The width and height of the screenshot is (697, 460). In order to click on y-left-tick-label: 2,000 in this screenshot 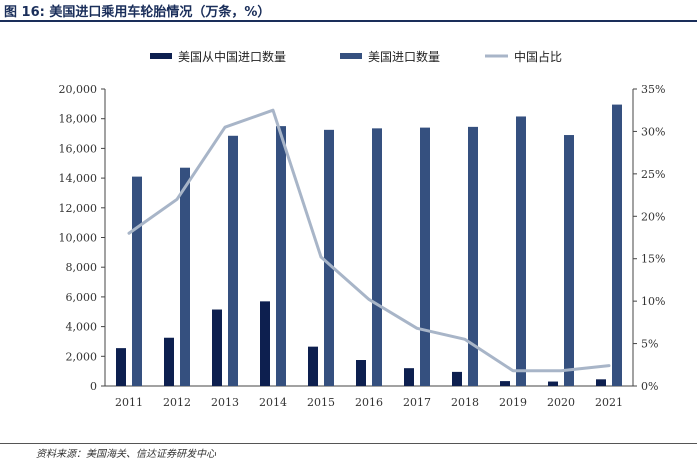, I will do `click(82, 356)`.